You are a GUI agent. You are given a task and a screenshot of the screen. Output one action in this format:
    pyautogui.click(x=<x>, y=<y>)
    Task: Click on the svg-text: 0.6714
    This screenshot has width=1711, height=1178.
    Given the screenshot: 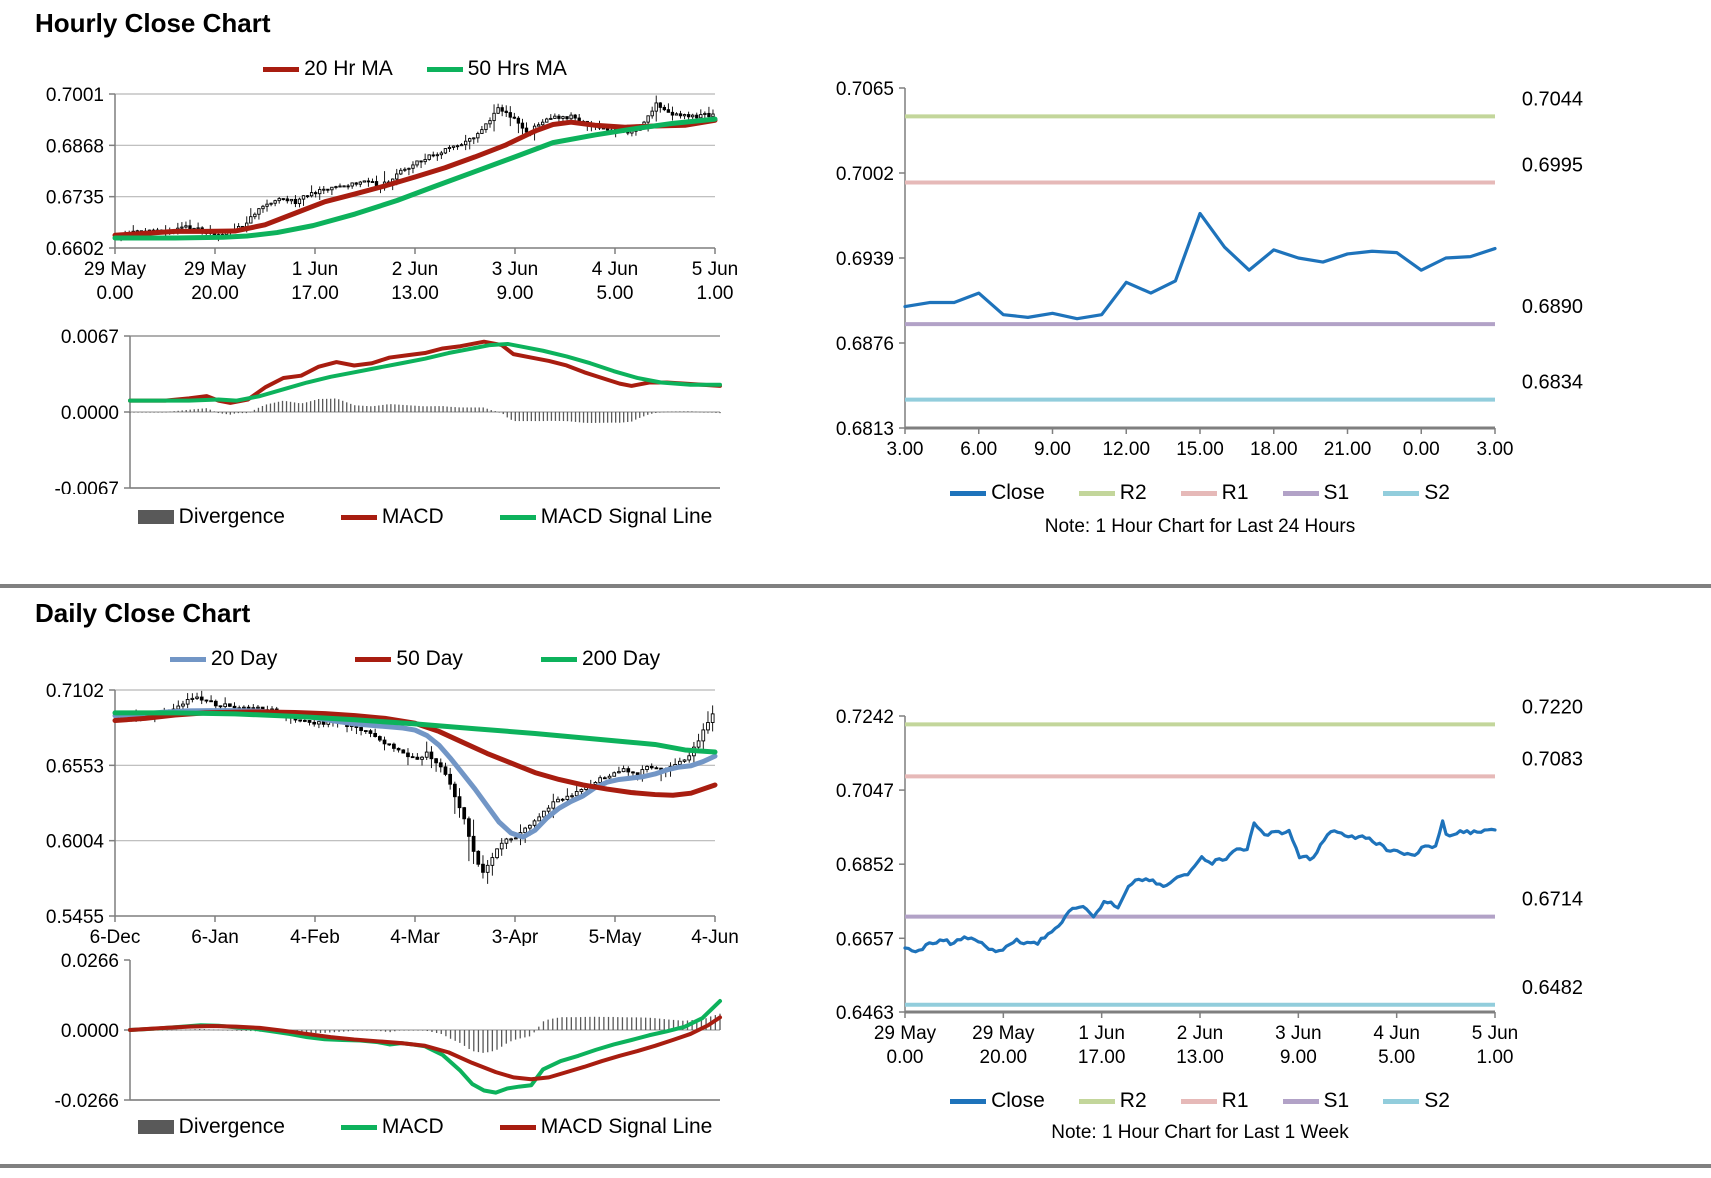 What is the action you would take?
    pyautogui.click(x=1552, y=900)
    